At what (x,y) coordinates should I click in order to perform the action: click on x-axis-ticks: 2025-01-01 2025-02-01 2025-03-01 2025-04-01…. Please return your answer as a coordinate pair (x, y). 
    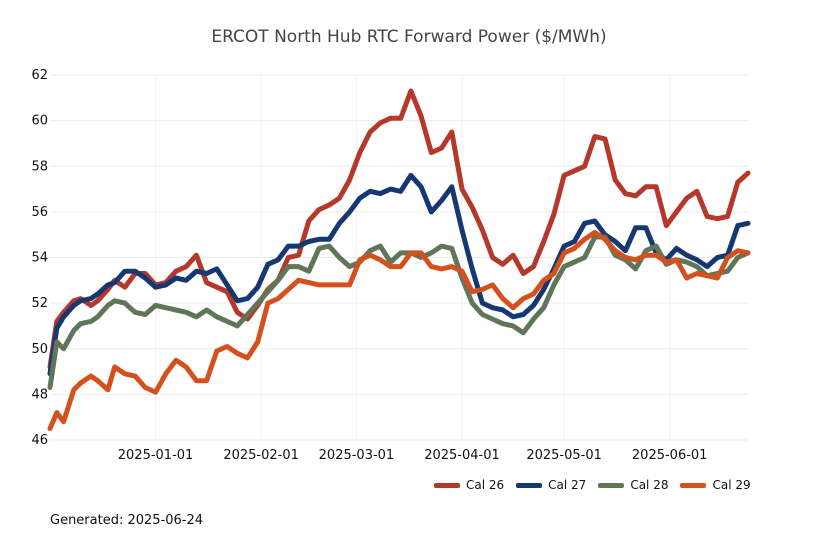
    Looking at the image, I should click on (413, 455).